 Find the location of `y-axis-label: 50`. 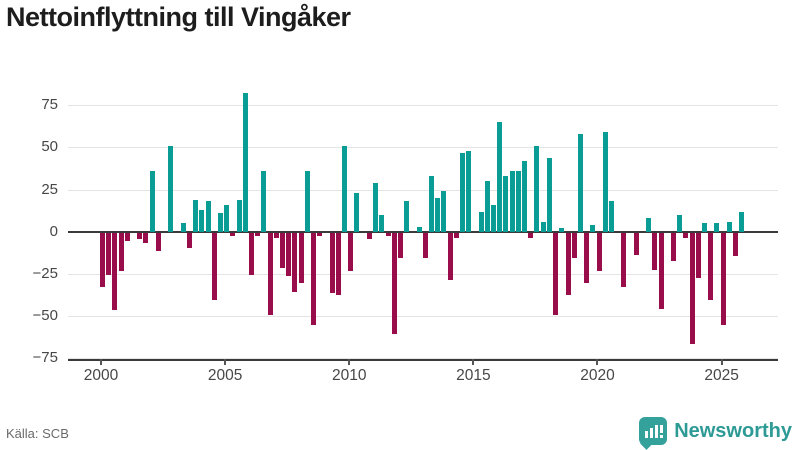

y-axis-label: 50 is located at coordinates (49, 147).